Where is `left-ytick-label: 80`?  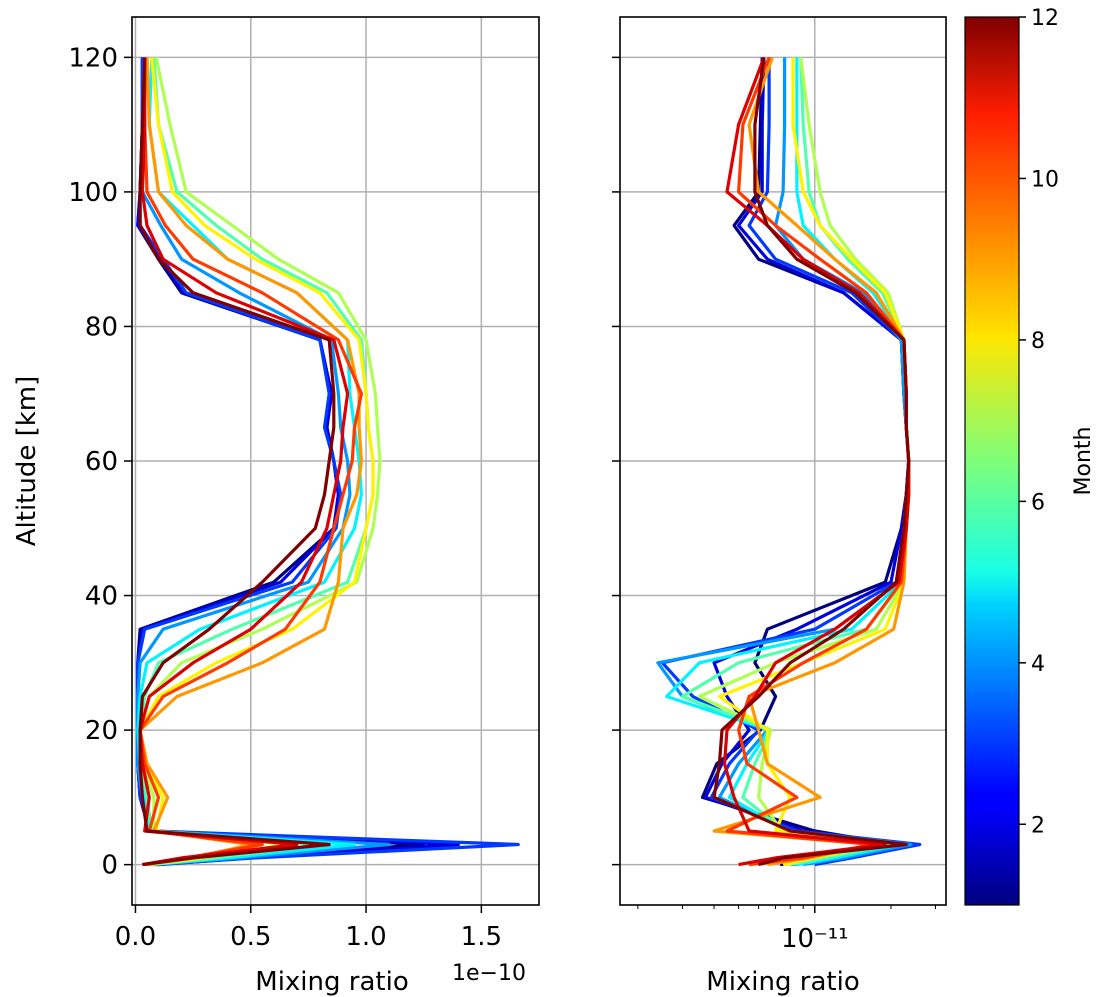
left-ytick-label: 80 is located at coordinates (101, 327).